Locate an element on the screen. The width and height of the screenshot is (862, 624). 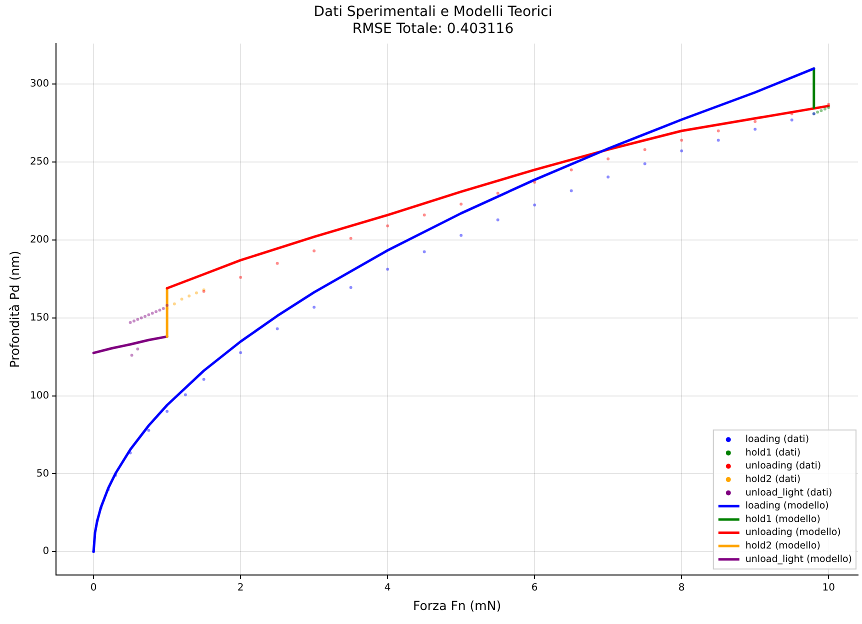
y-tick-label: 300 is located at coordinates (40, 84).